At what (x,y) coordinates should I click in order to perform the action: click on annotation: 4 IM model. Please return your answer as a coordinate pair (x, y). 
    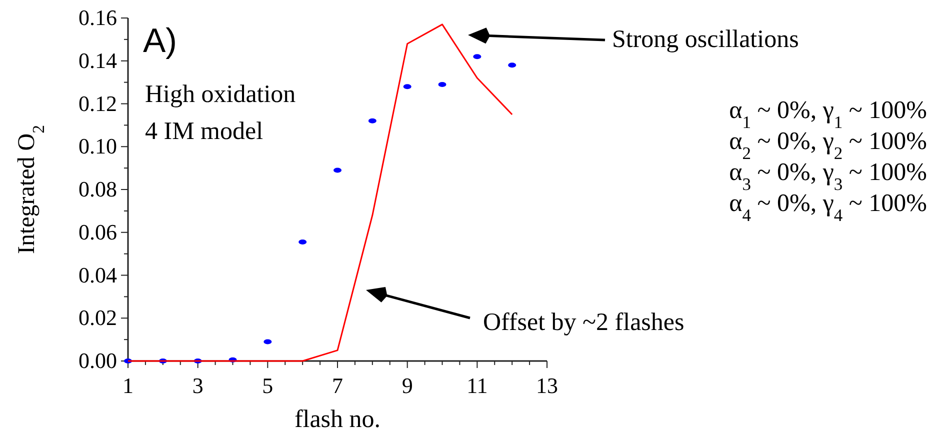
    Looking at the image, I should click on (204, 131).